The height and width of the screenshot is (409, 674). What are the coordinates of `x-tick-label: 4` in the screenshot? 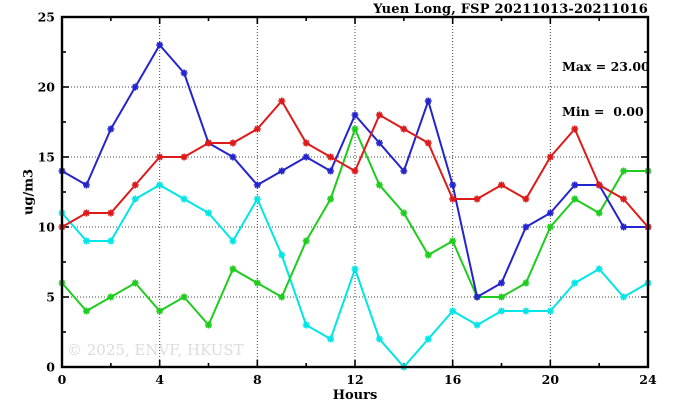 It's located at (159, 379).